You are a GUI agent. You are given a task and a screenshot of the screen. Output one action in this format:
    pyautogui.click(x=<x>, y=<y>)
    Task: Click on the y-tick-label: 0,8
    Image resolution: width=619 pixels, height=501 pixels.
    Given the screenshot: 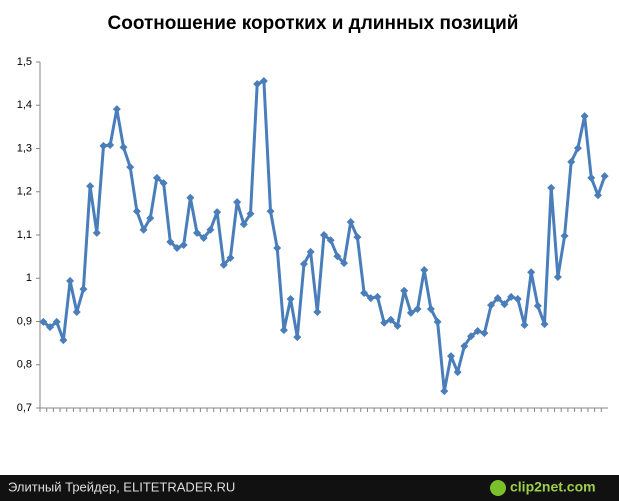 What is the action you would take?
    pyautogui.click(x=24, y=365)
    